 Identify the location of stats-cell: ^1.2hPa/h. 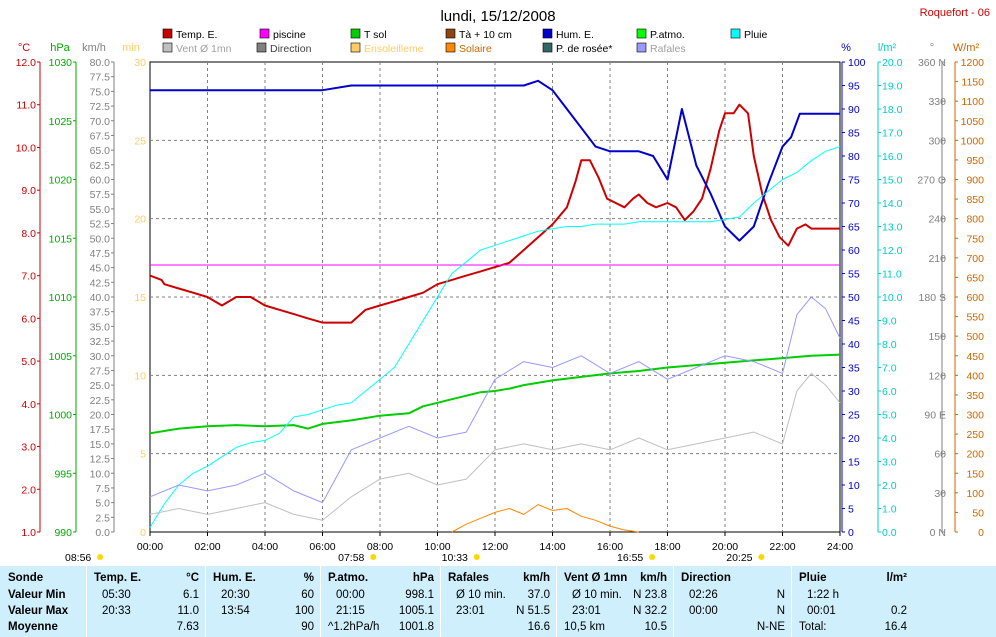
(354, 627).